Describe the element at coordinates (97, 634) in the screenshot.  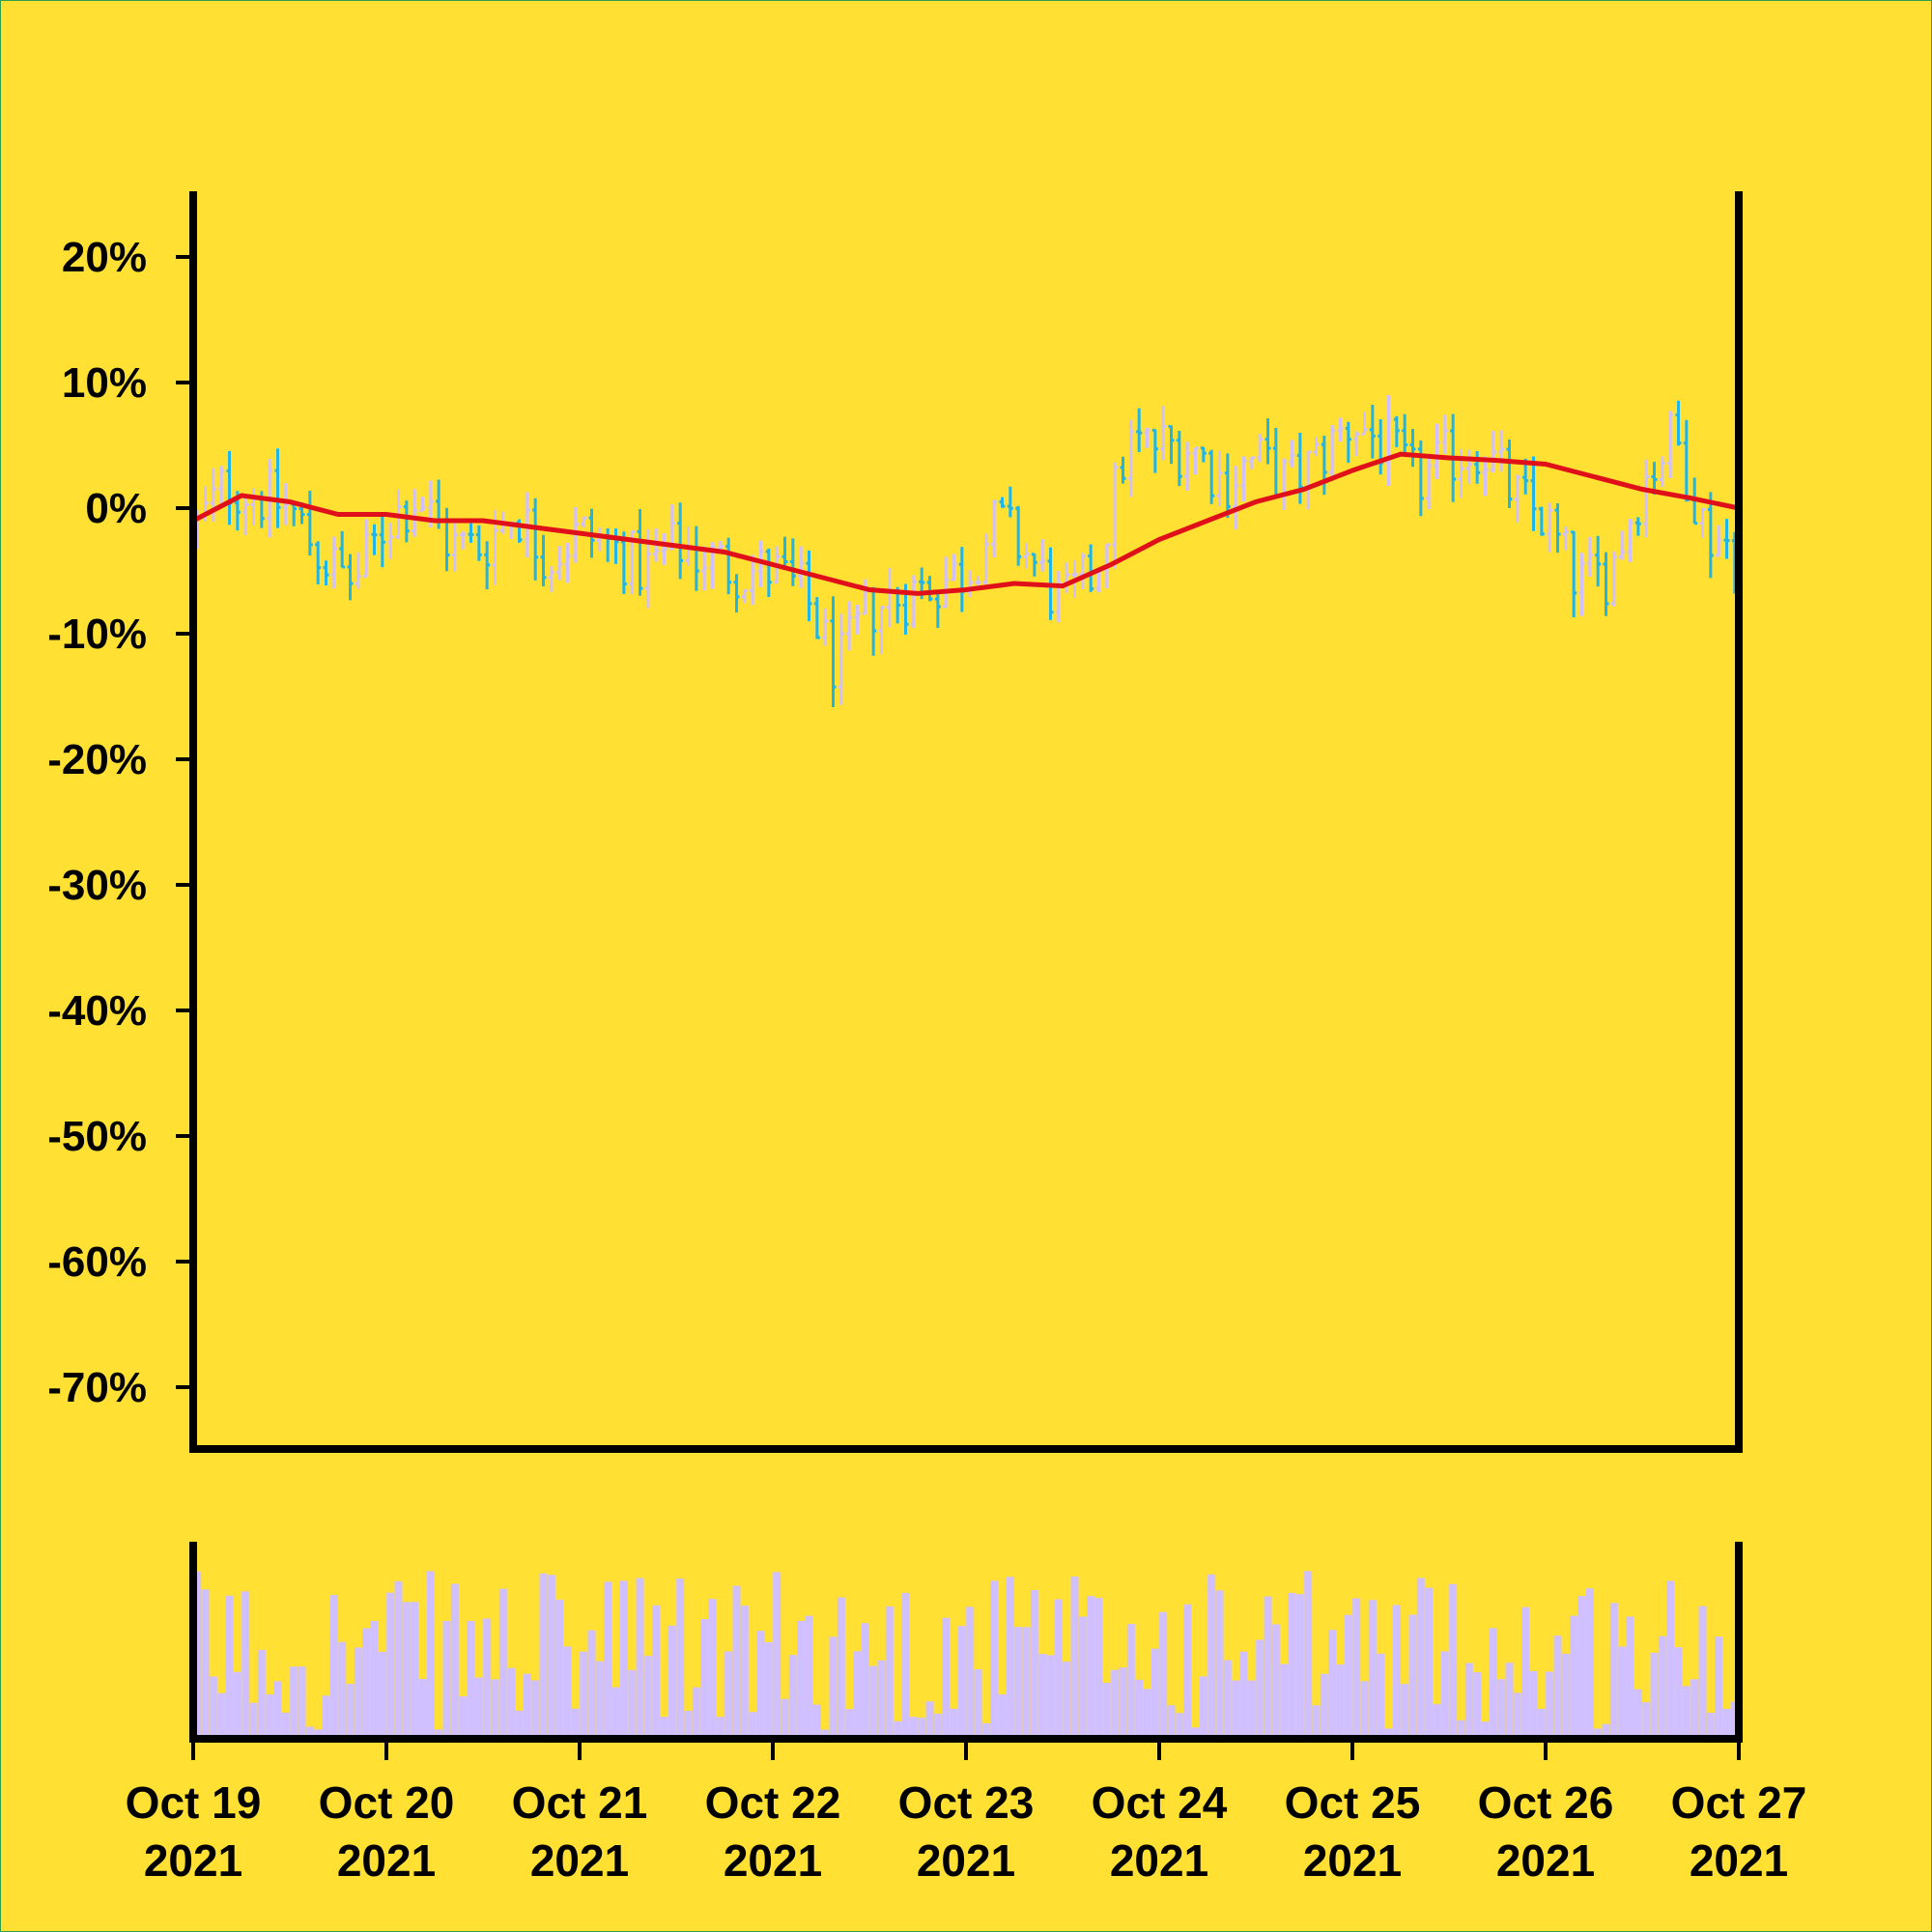
I see `y-tick-label: -10%` at that location.